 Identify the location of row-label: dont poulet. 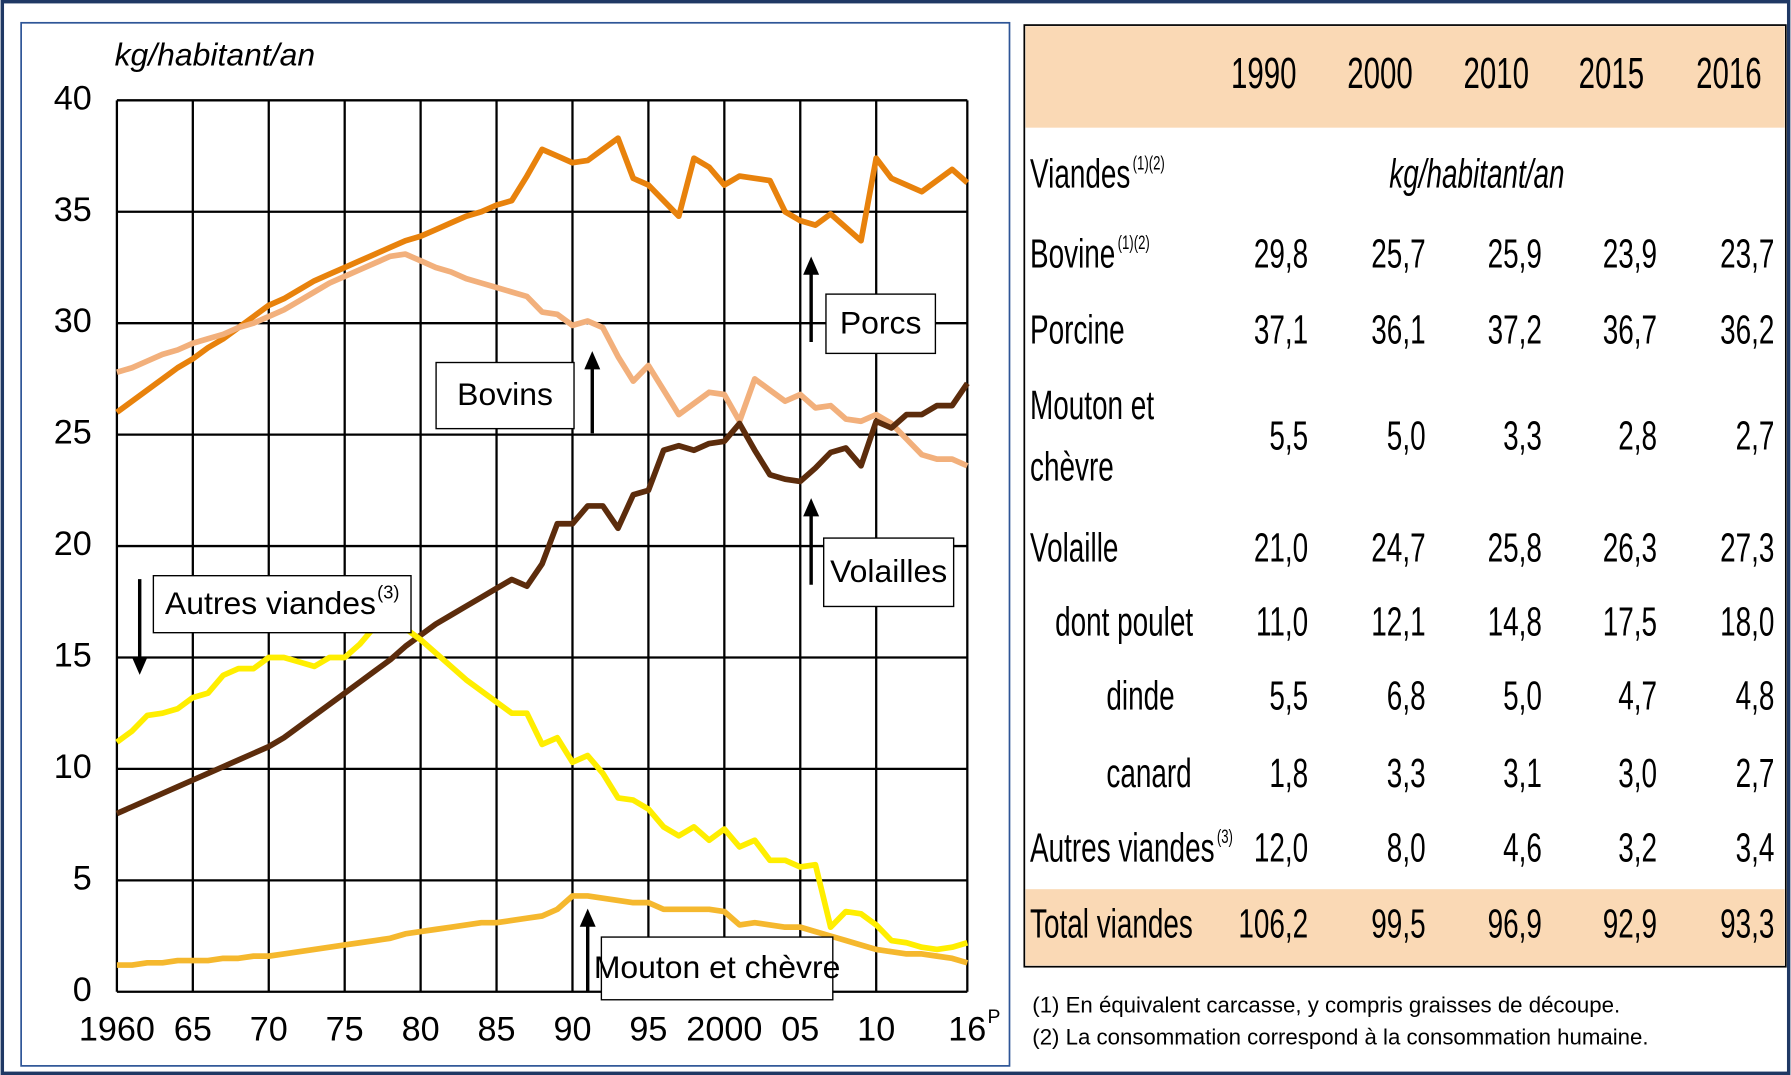
(1124, 622).